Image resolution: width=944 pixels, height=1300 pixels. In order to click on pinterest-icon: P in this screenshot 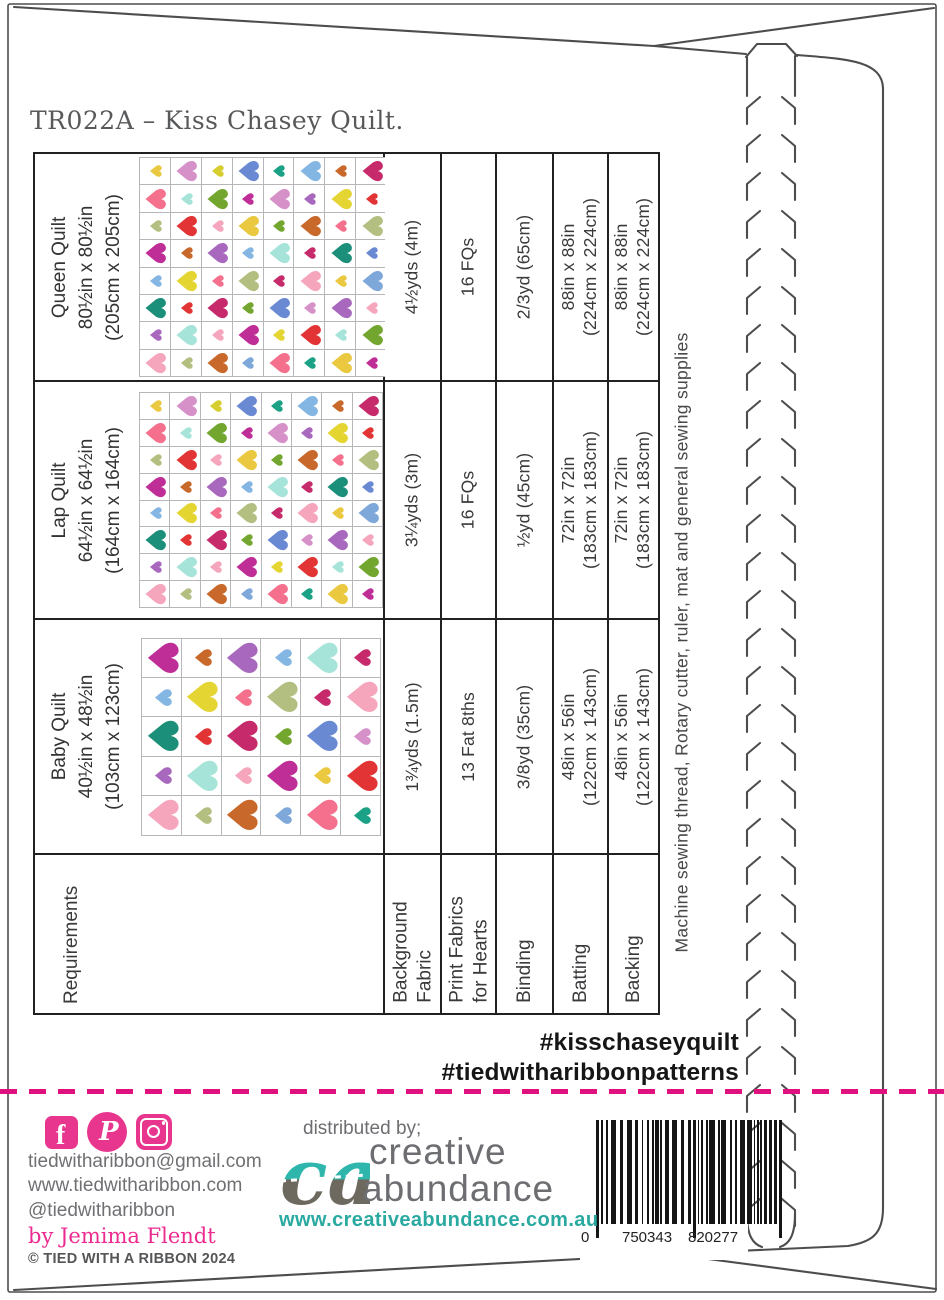, I will do `click(107, 1132)`.